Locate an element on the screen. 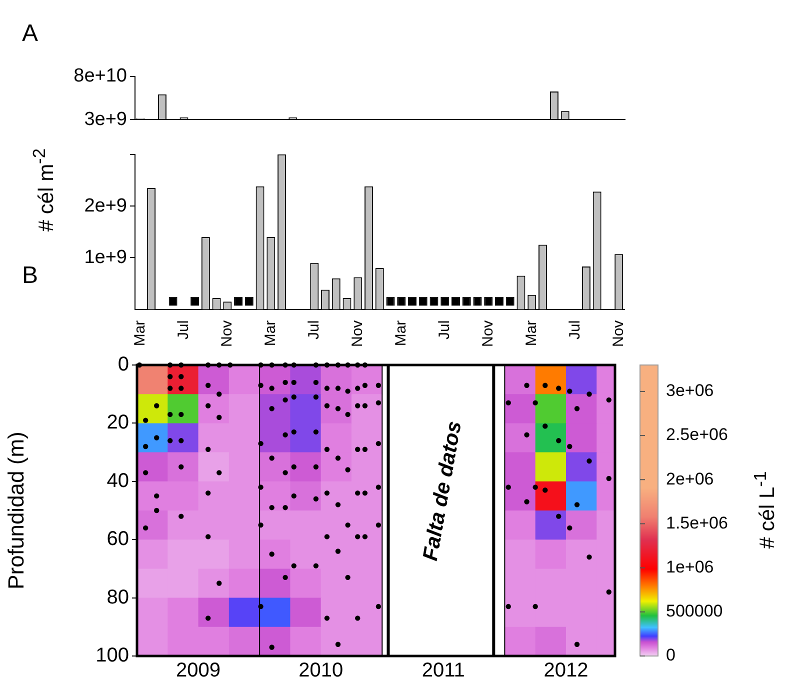 This screenshot has height=696, width=797. chart-title: A is located at coordinates (30, 34).